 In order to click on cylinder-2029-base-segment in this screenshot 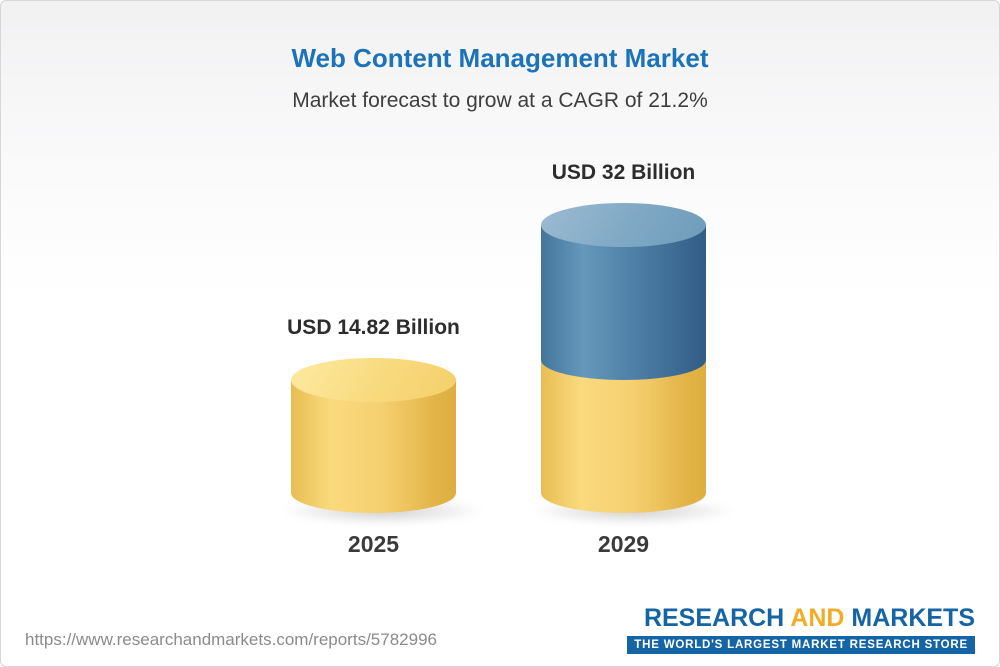, I will do `click(623, 436)`.